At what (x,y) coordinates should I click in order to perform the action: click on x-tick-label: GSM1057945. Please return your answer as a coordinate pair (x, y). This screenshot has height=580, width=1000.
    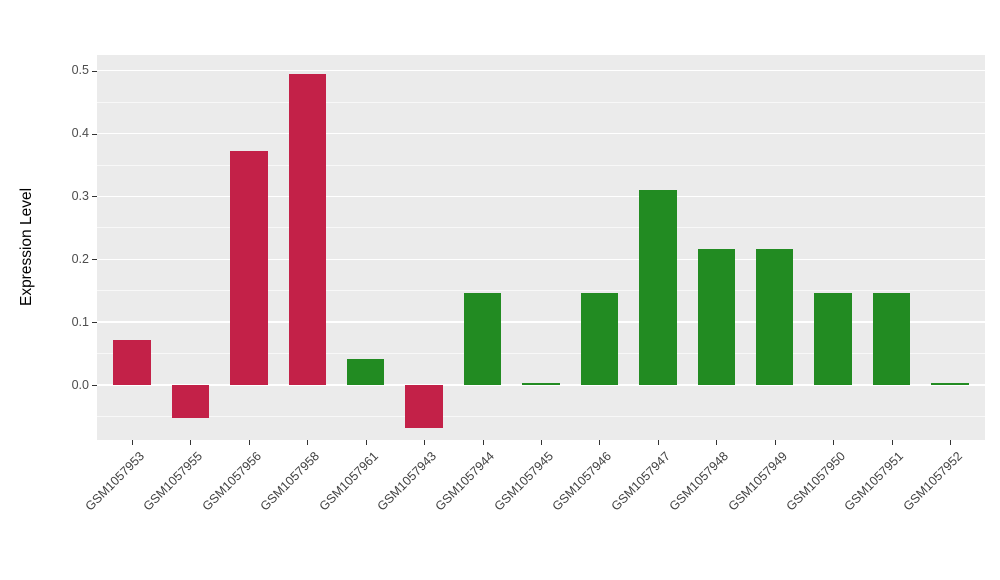
    Looking at the image, I should click on (523, 481).